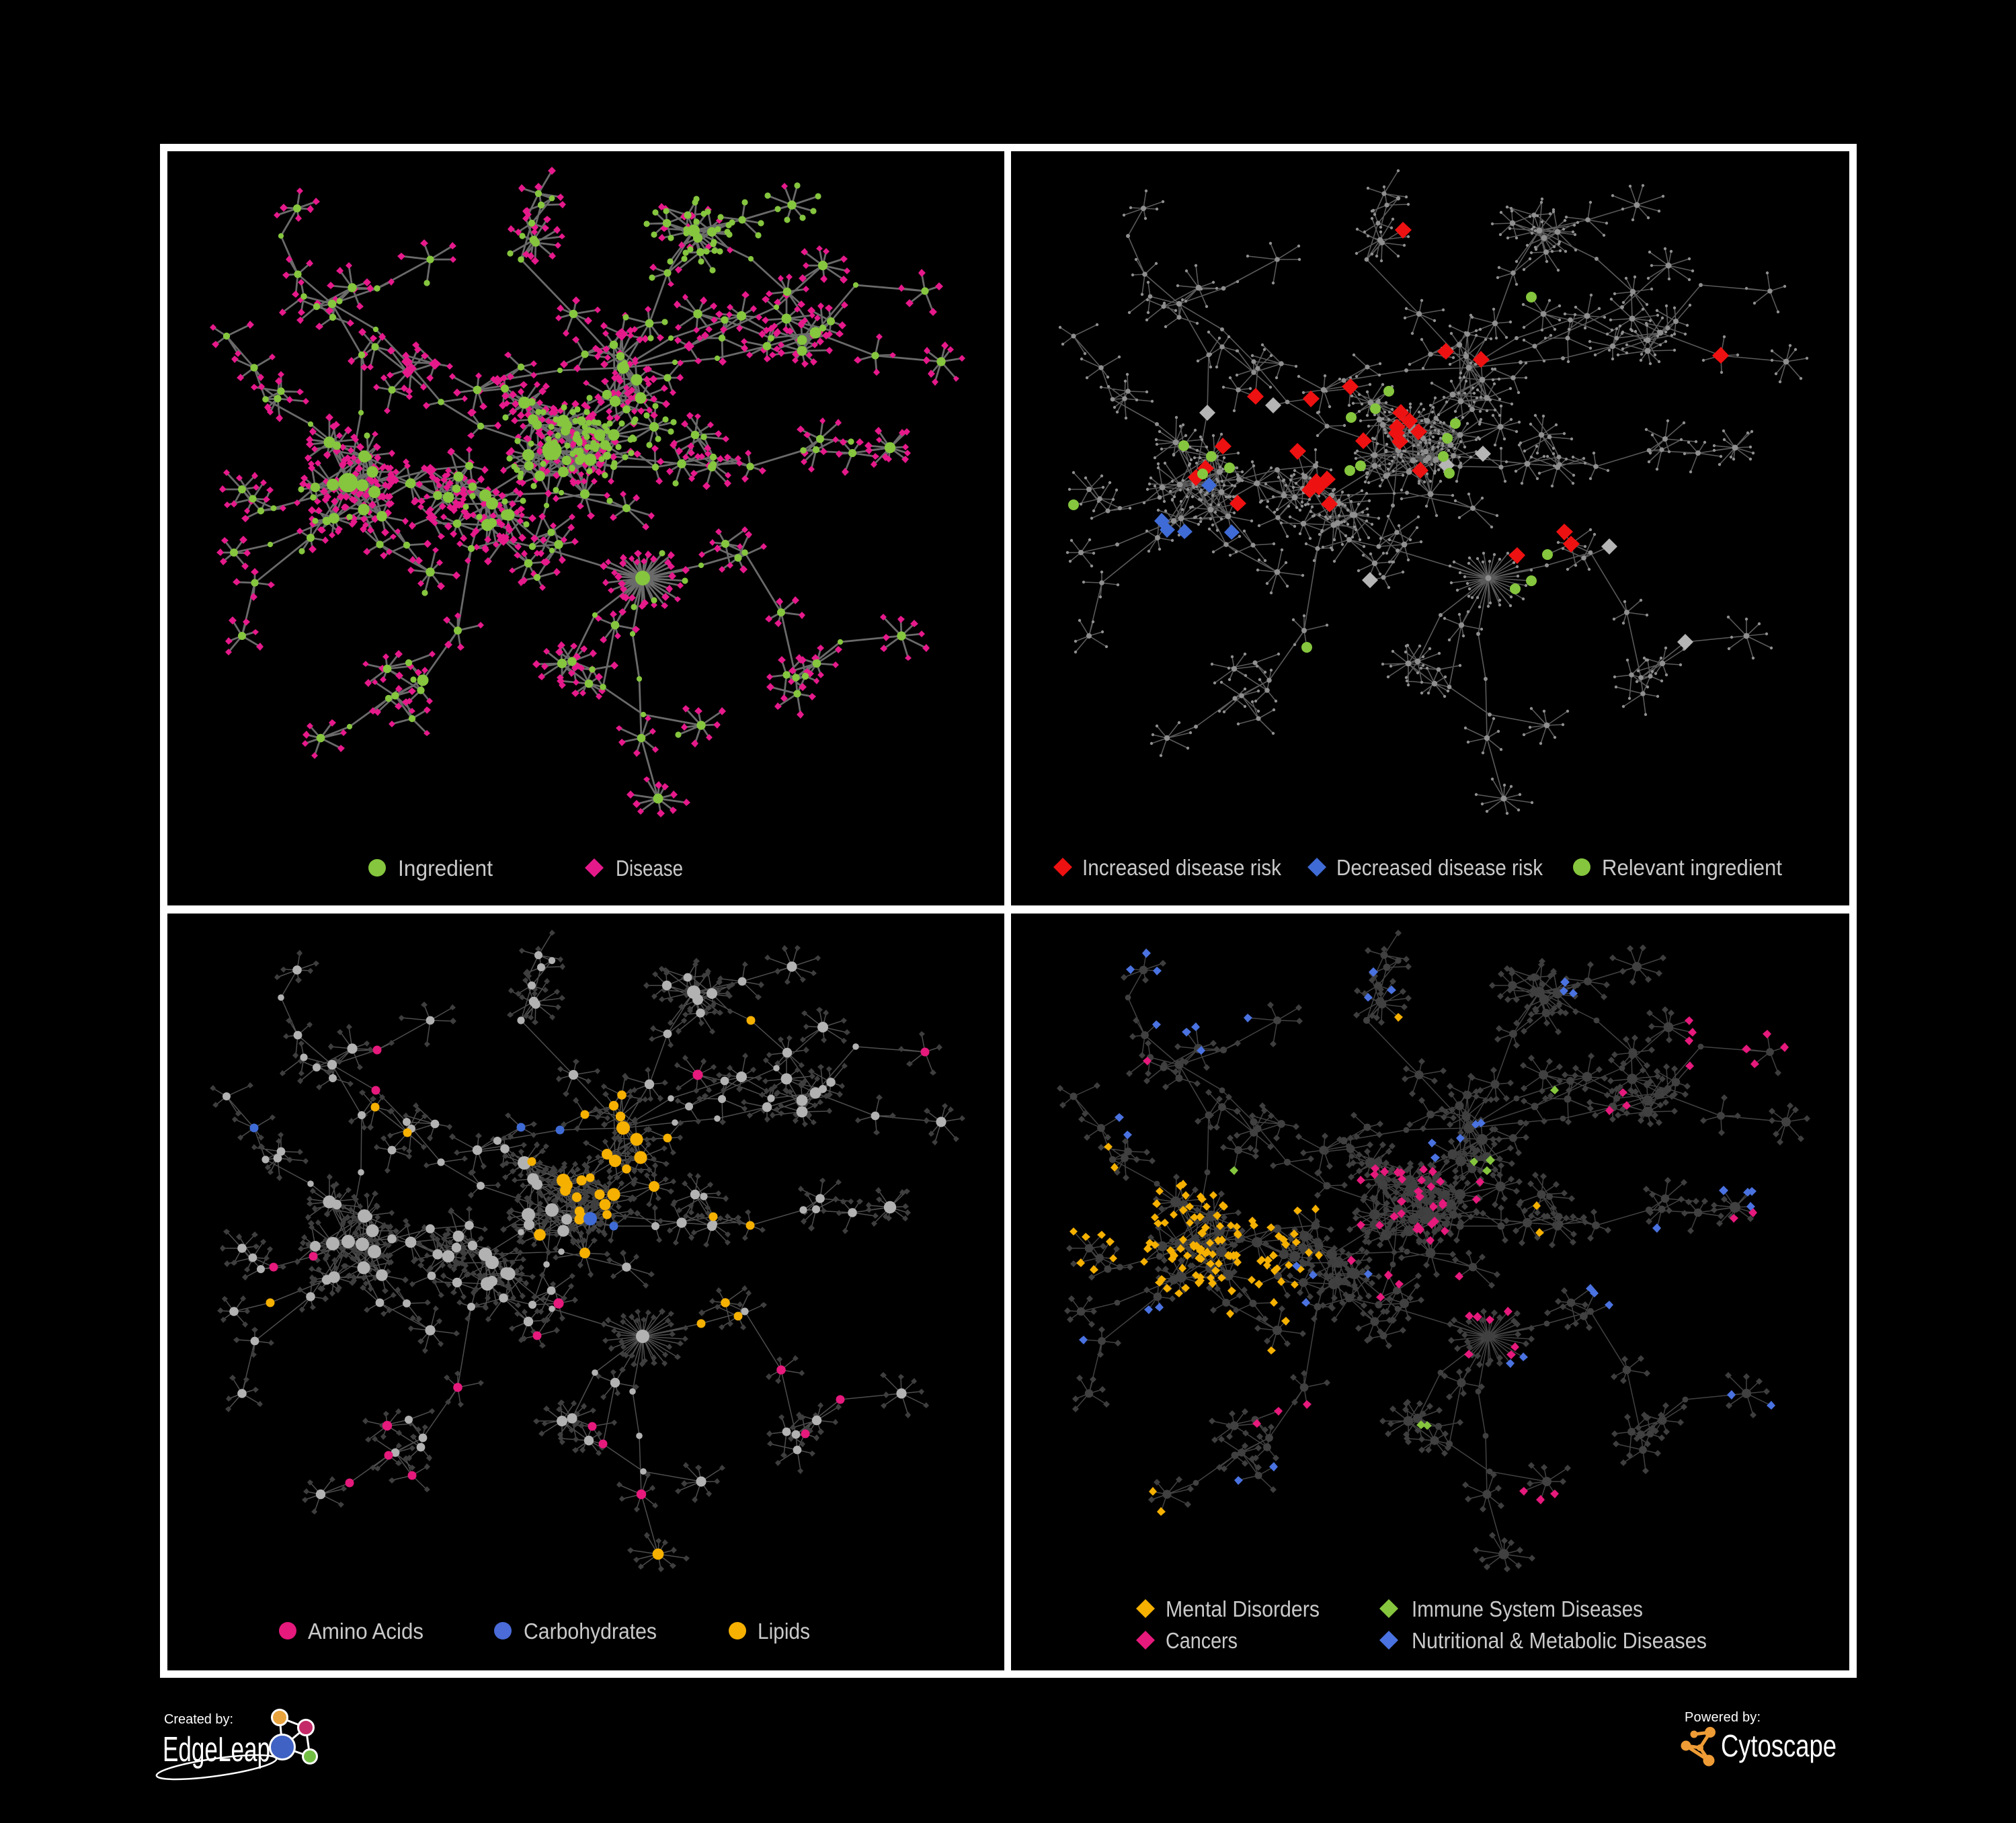 This screenshot has height=1823, width=2016. I want to click on svg-text: Decreased disease risk, so click(1439, 868).